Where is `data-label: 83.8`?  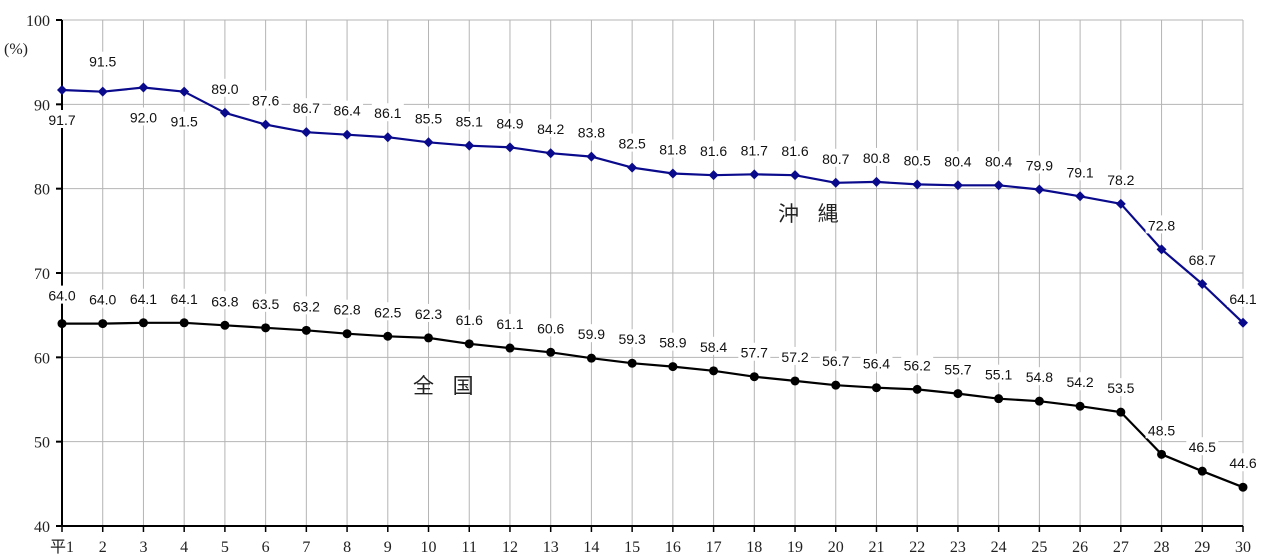 data-label: 83.8 is located at coordinates (591, 133).